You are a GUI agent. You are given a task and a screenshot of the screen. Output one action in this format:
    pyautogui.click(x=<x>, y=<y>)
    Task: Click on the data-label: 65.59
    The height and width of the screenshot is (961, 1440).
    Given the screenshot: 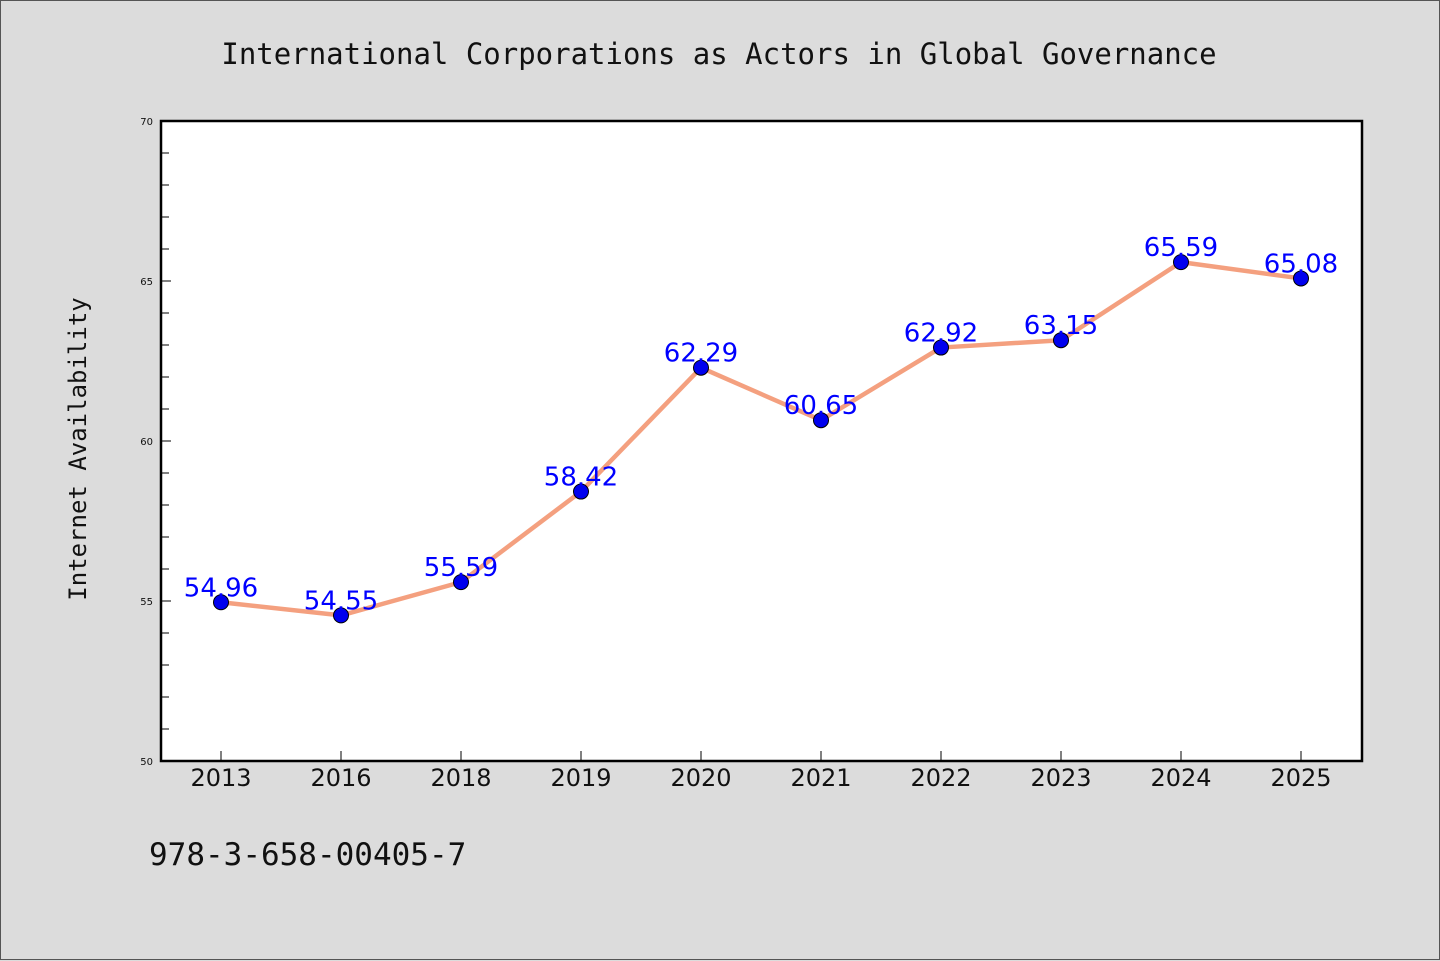 What is the action you would take?
    pyautogui.click(x=1181, y=248)
    